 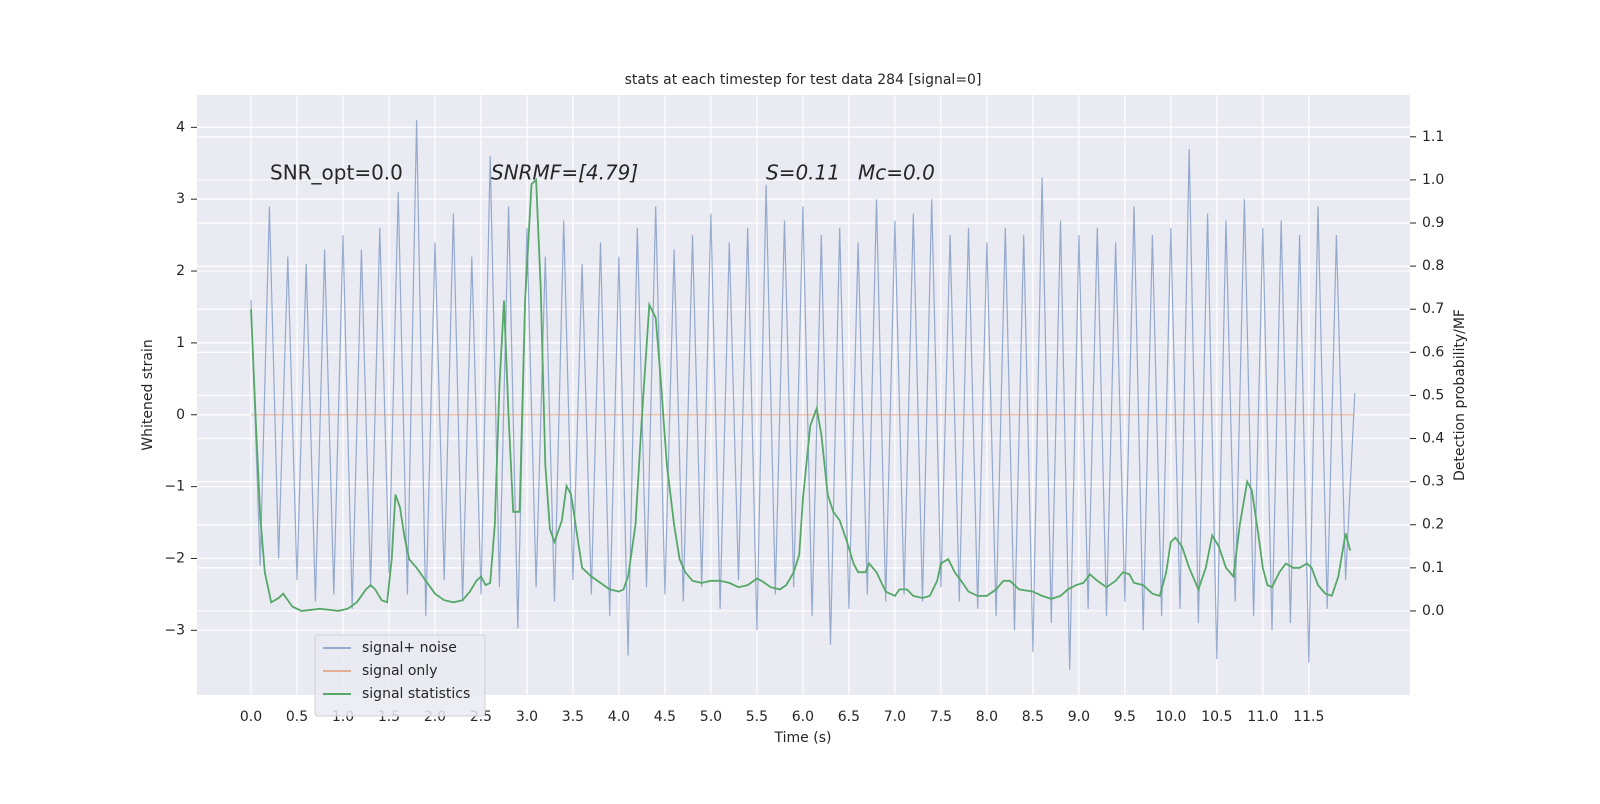 What do you see at coordinates (148, 394) in the screenshot?
I see `y-axis-label: Whitened strain` at bounding box center [148, 394].